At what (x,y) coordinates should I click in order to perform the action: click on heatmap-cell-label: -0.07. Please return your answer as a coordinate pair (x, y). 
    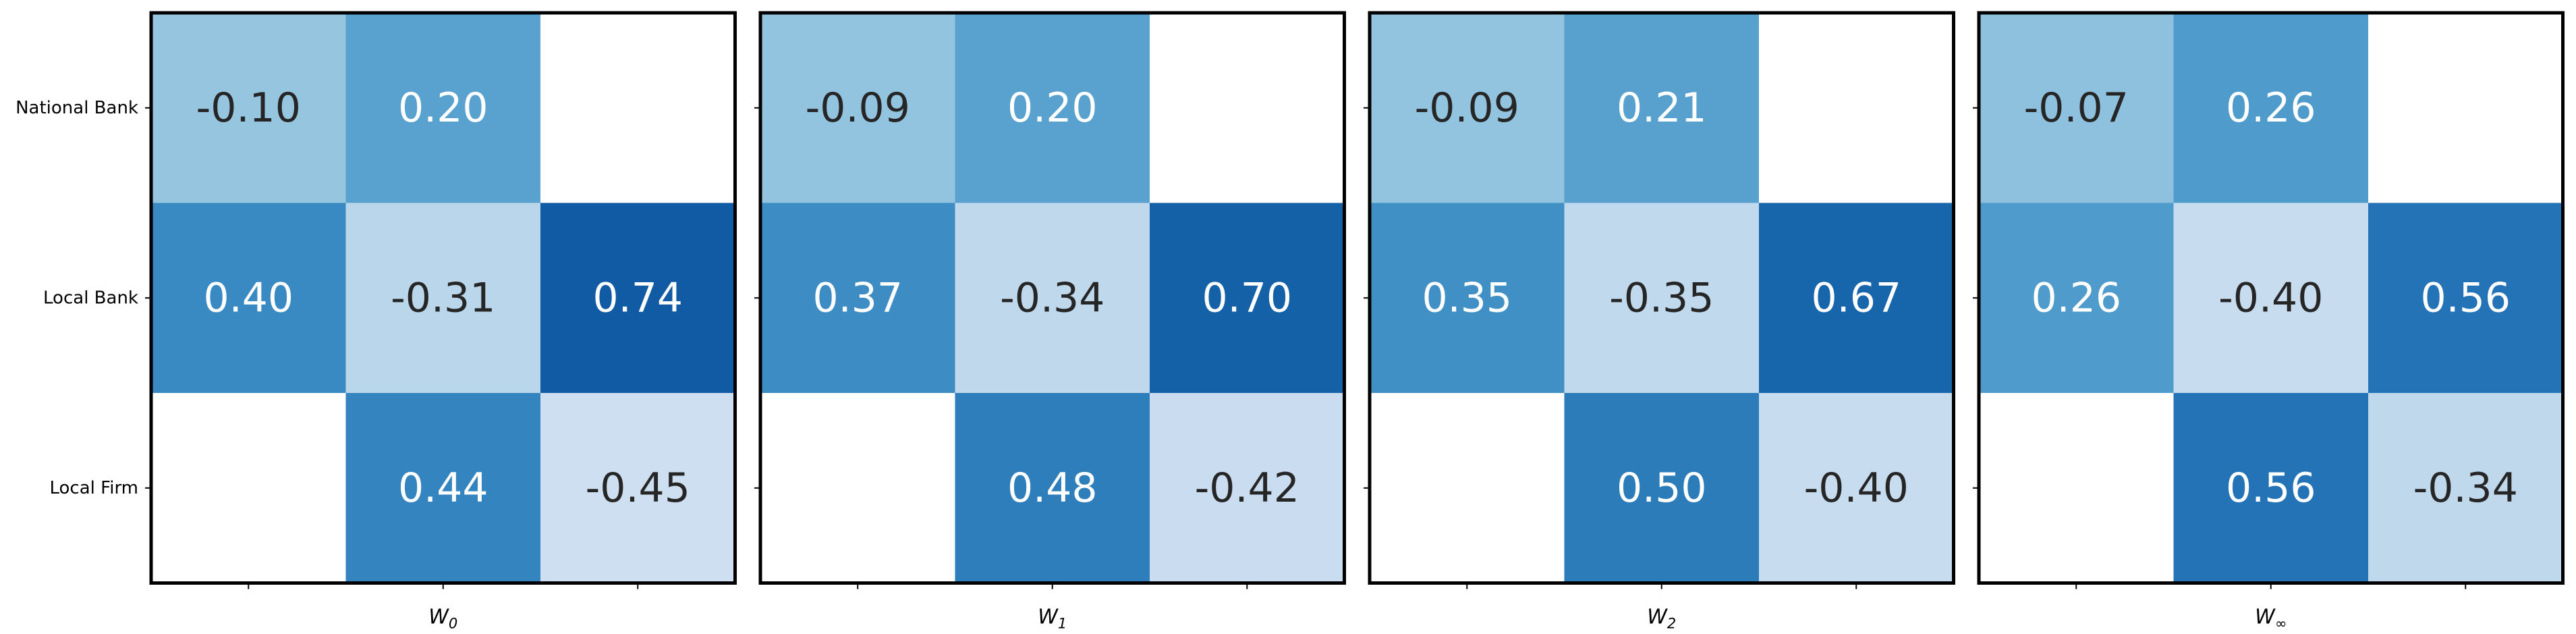
    Looking at the image, I should click on (2076, 108).